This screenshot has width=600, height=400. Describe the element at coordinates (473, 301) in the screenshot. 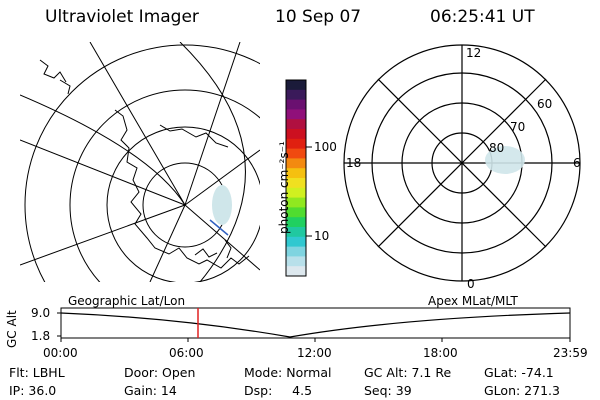

I see `apex-mlat-label: Apex MLat/MLT` at that location.